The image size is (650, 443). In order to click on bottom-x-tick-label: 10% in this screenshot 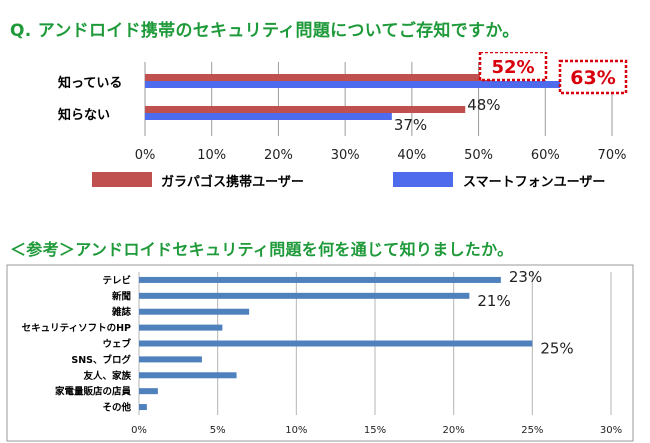, I will do `click(296, 430)`.